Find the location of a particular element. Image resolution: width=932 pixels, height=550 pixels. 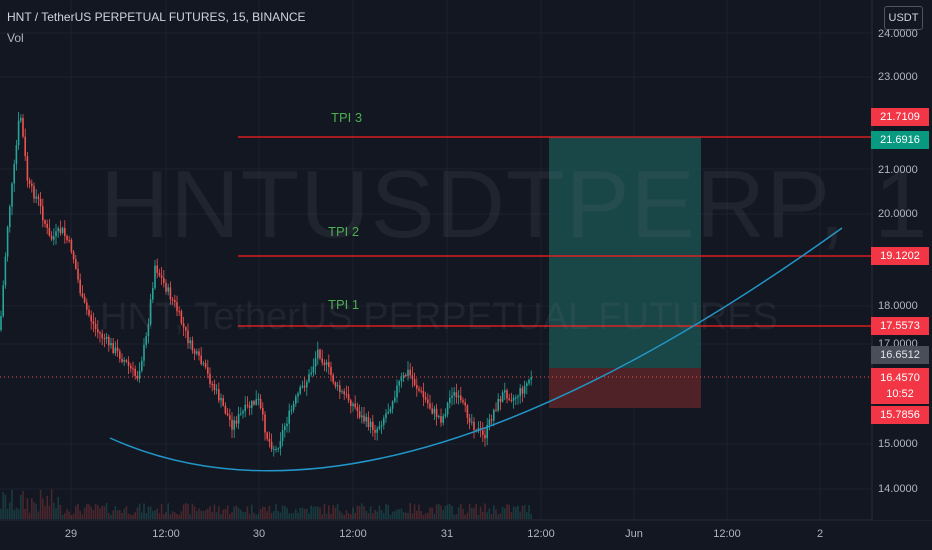

time-tick: Jun is located at coordinates (634, 534).